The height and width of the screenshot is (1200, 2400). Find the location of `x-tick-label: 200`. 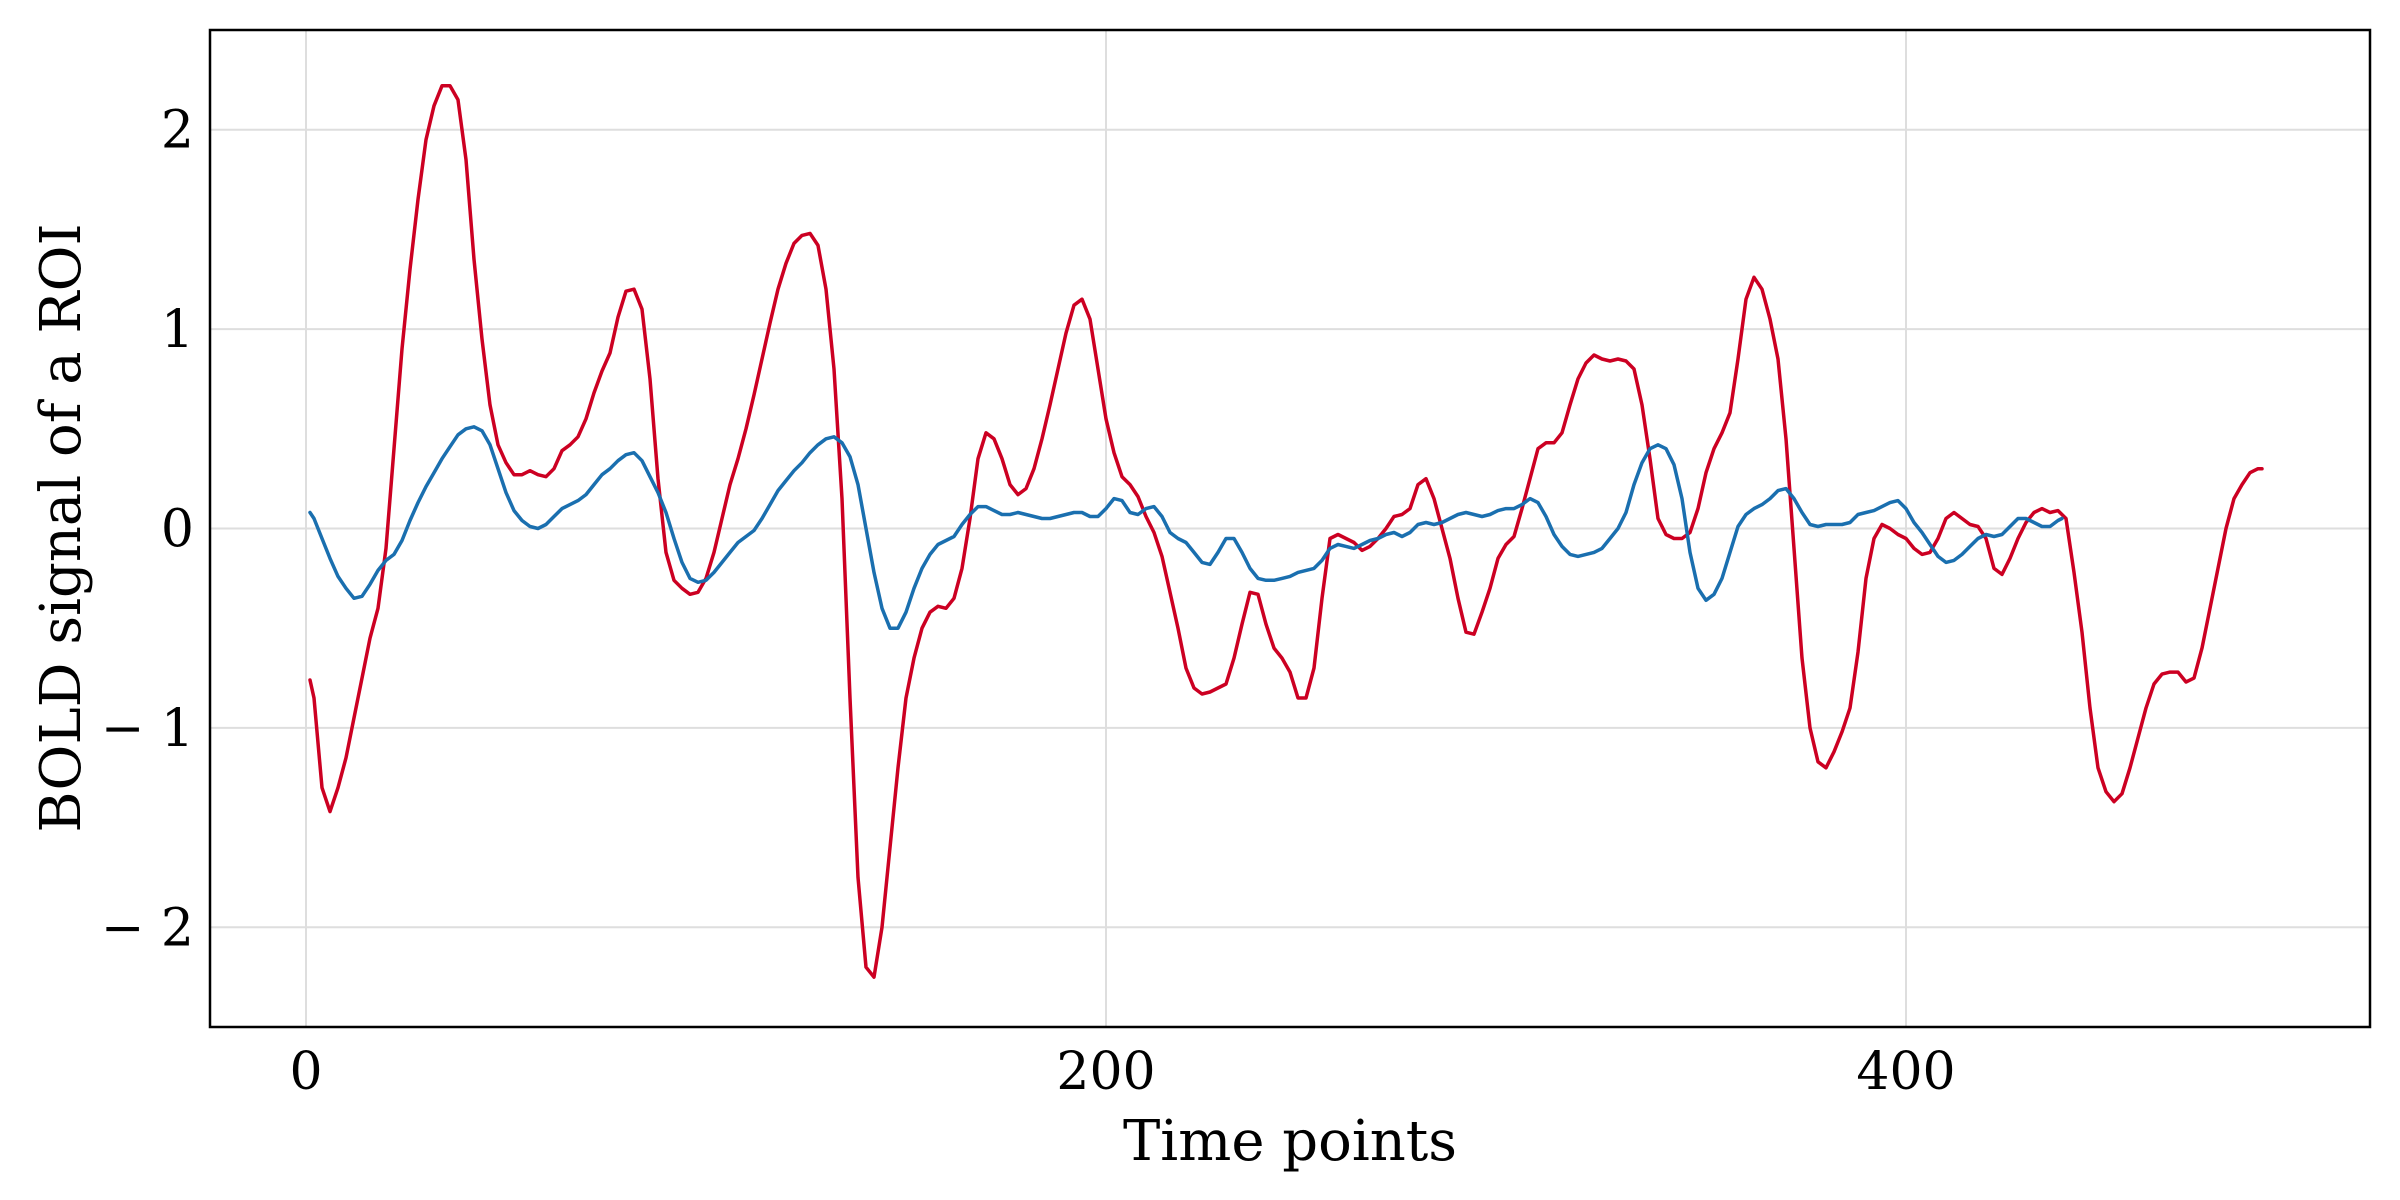

x-tick-label: 200 is located at coordinates (1105, 1072).